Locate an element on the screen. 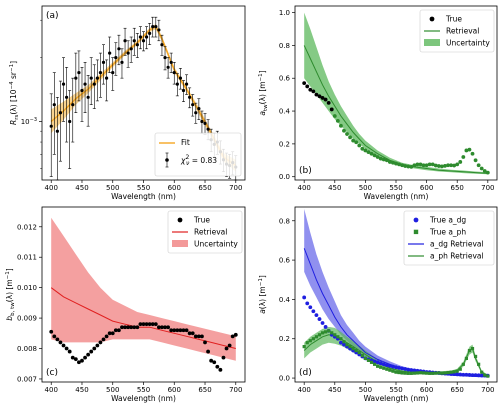  x-tick-label: 550 is located at coordinates (143, 188).